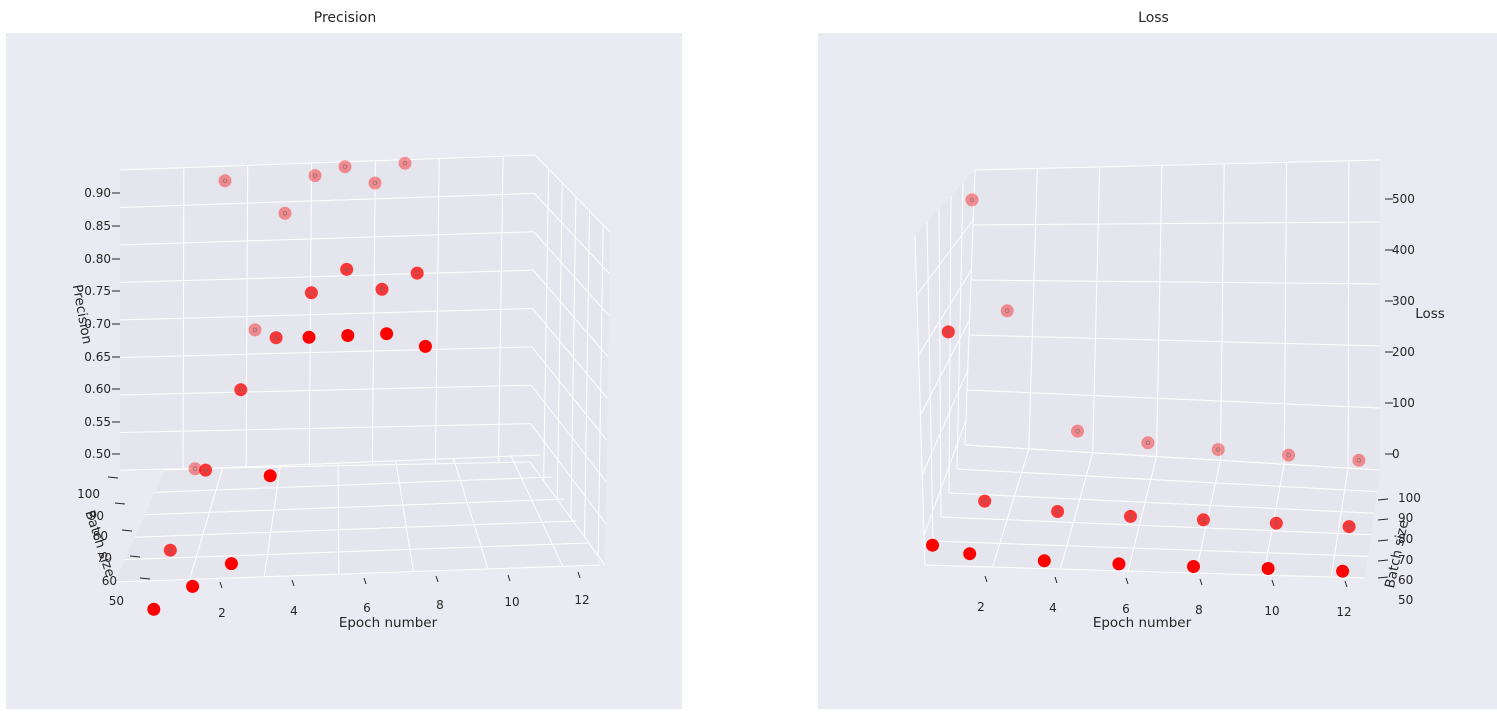 The image size is (1497, 713). What do you see at coordinates (104, 558) in the screenshot?
I see `y-tick-label: 70` at bounding box center [104, 558].